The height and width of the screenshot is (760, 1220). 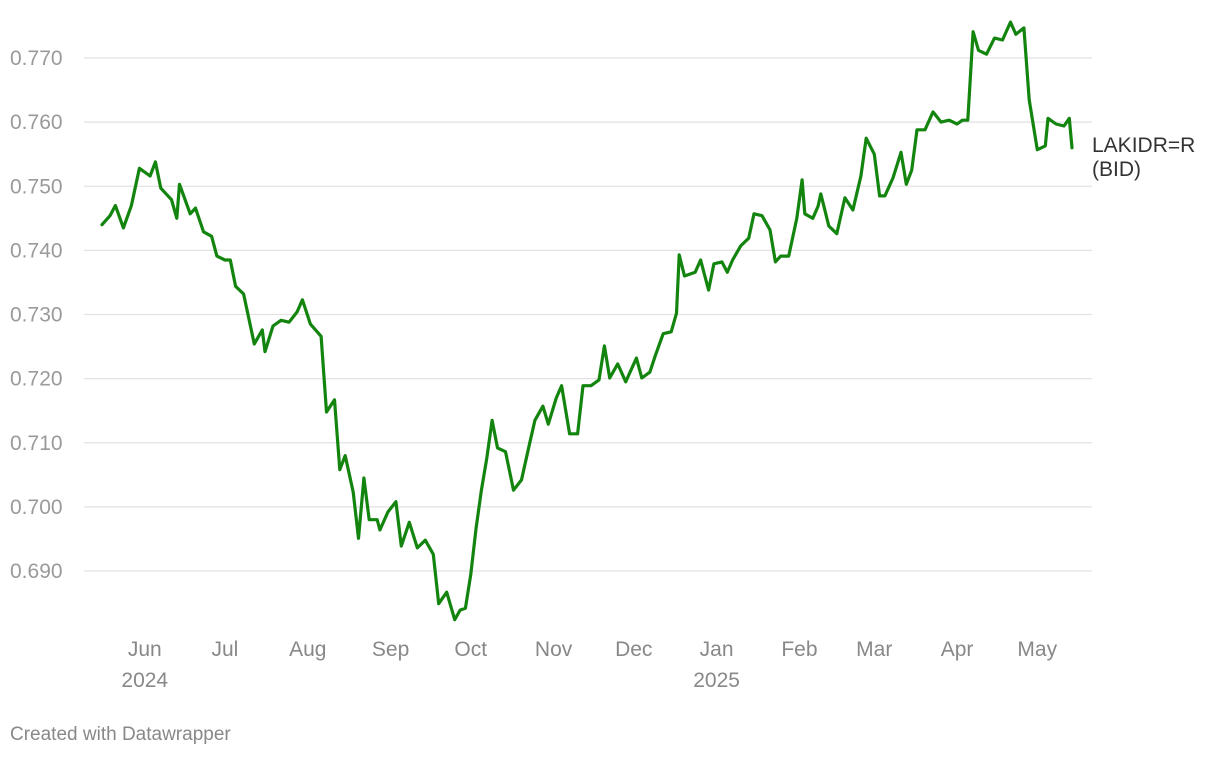 I want to click on x-tick-year: 2024, so click(x=144, y=680).